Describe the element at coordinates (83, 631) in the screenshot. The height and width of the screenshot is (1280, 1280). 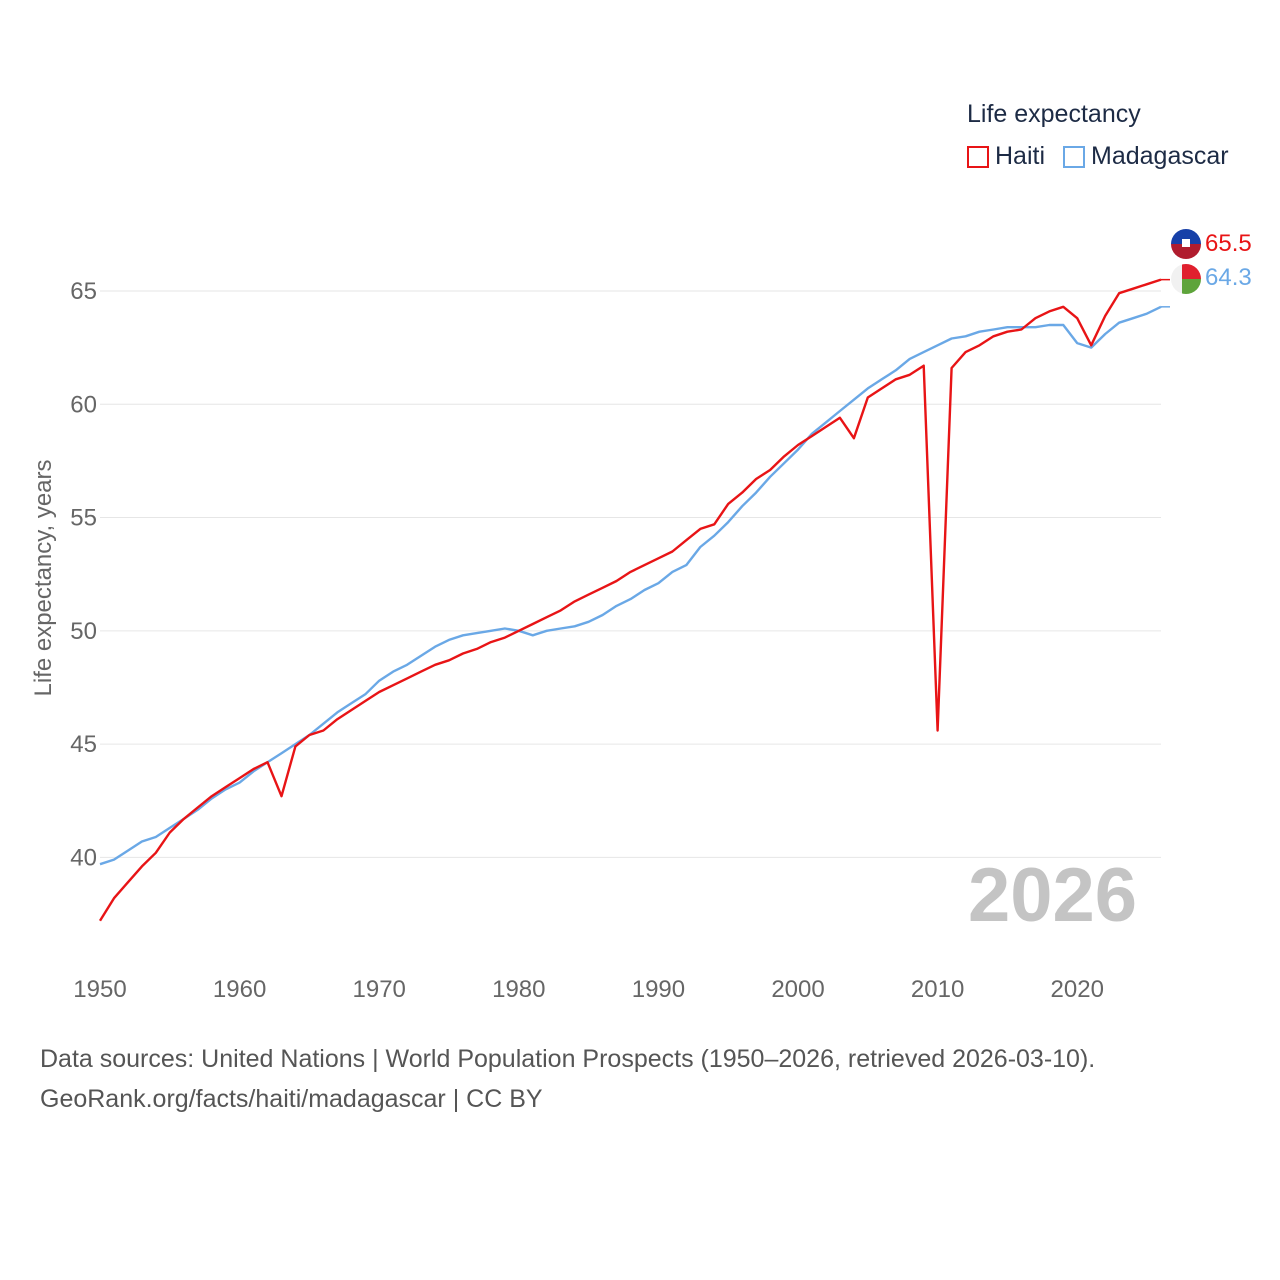
I see `y-tick-label: 50` at that location.